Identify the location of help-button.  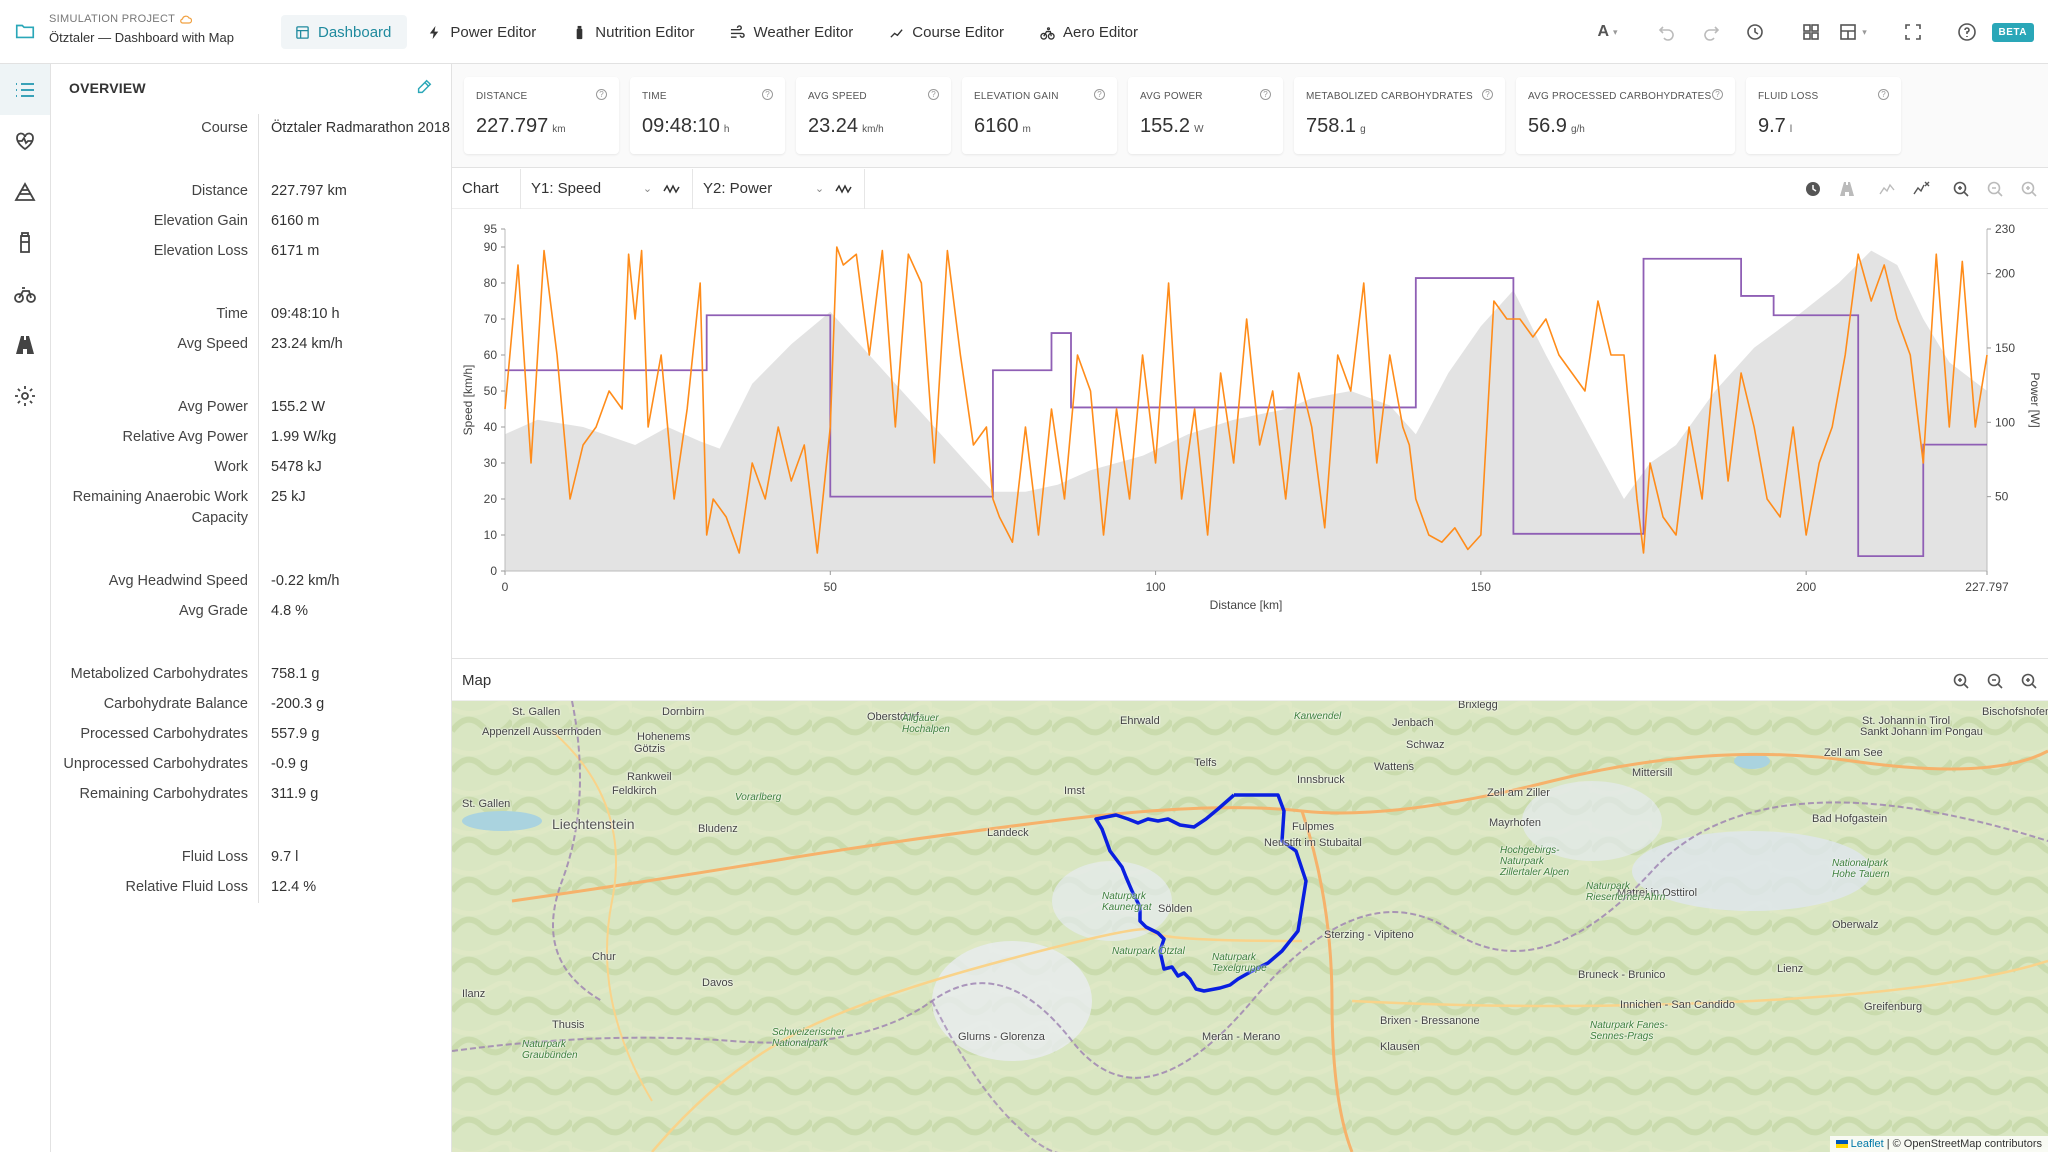
(1967, 32).